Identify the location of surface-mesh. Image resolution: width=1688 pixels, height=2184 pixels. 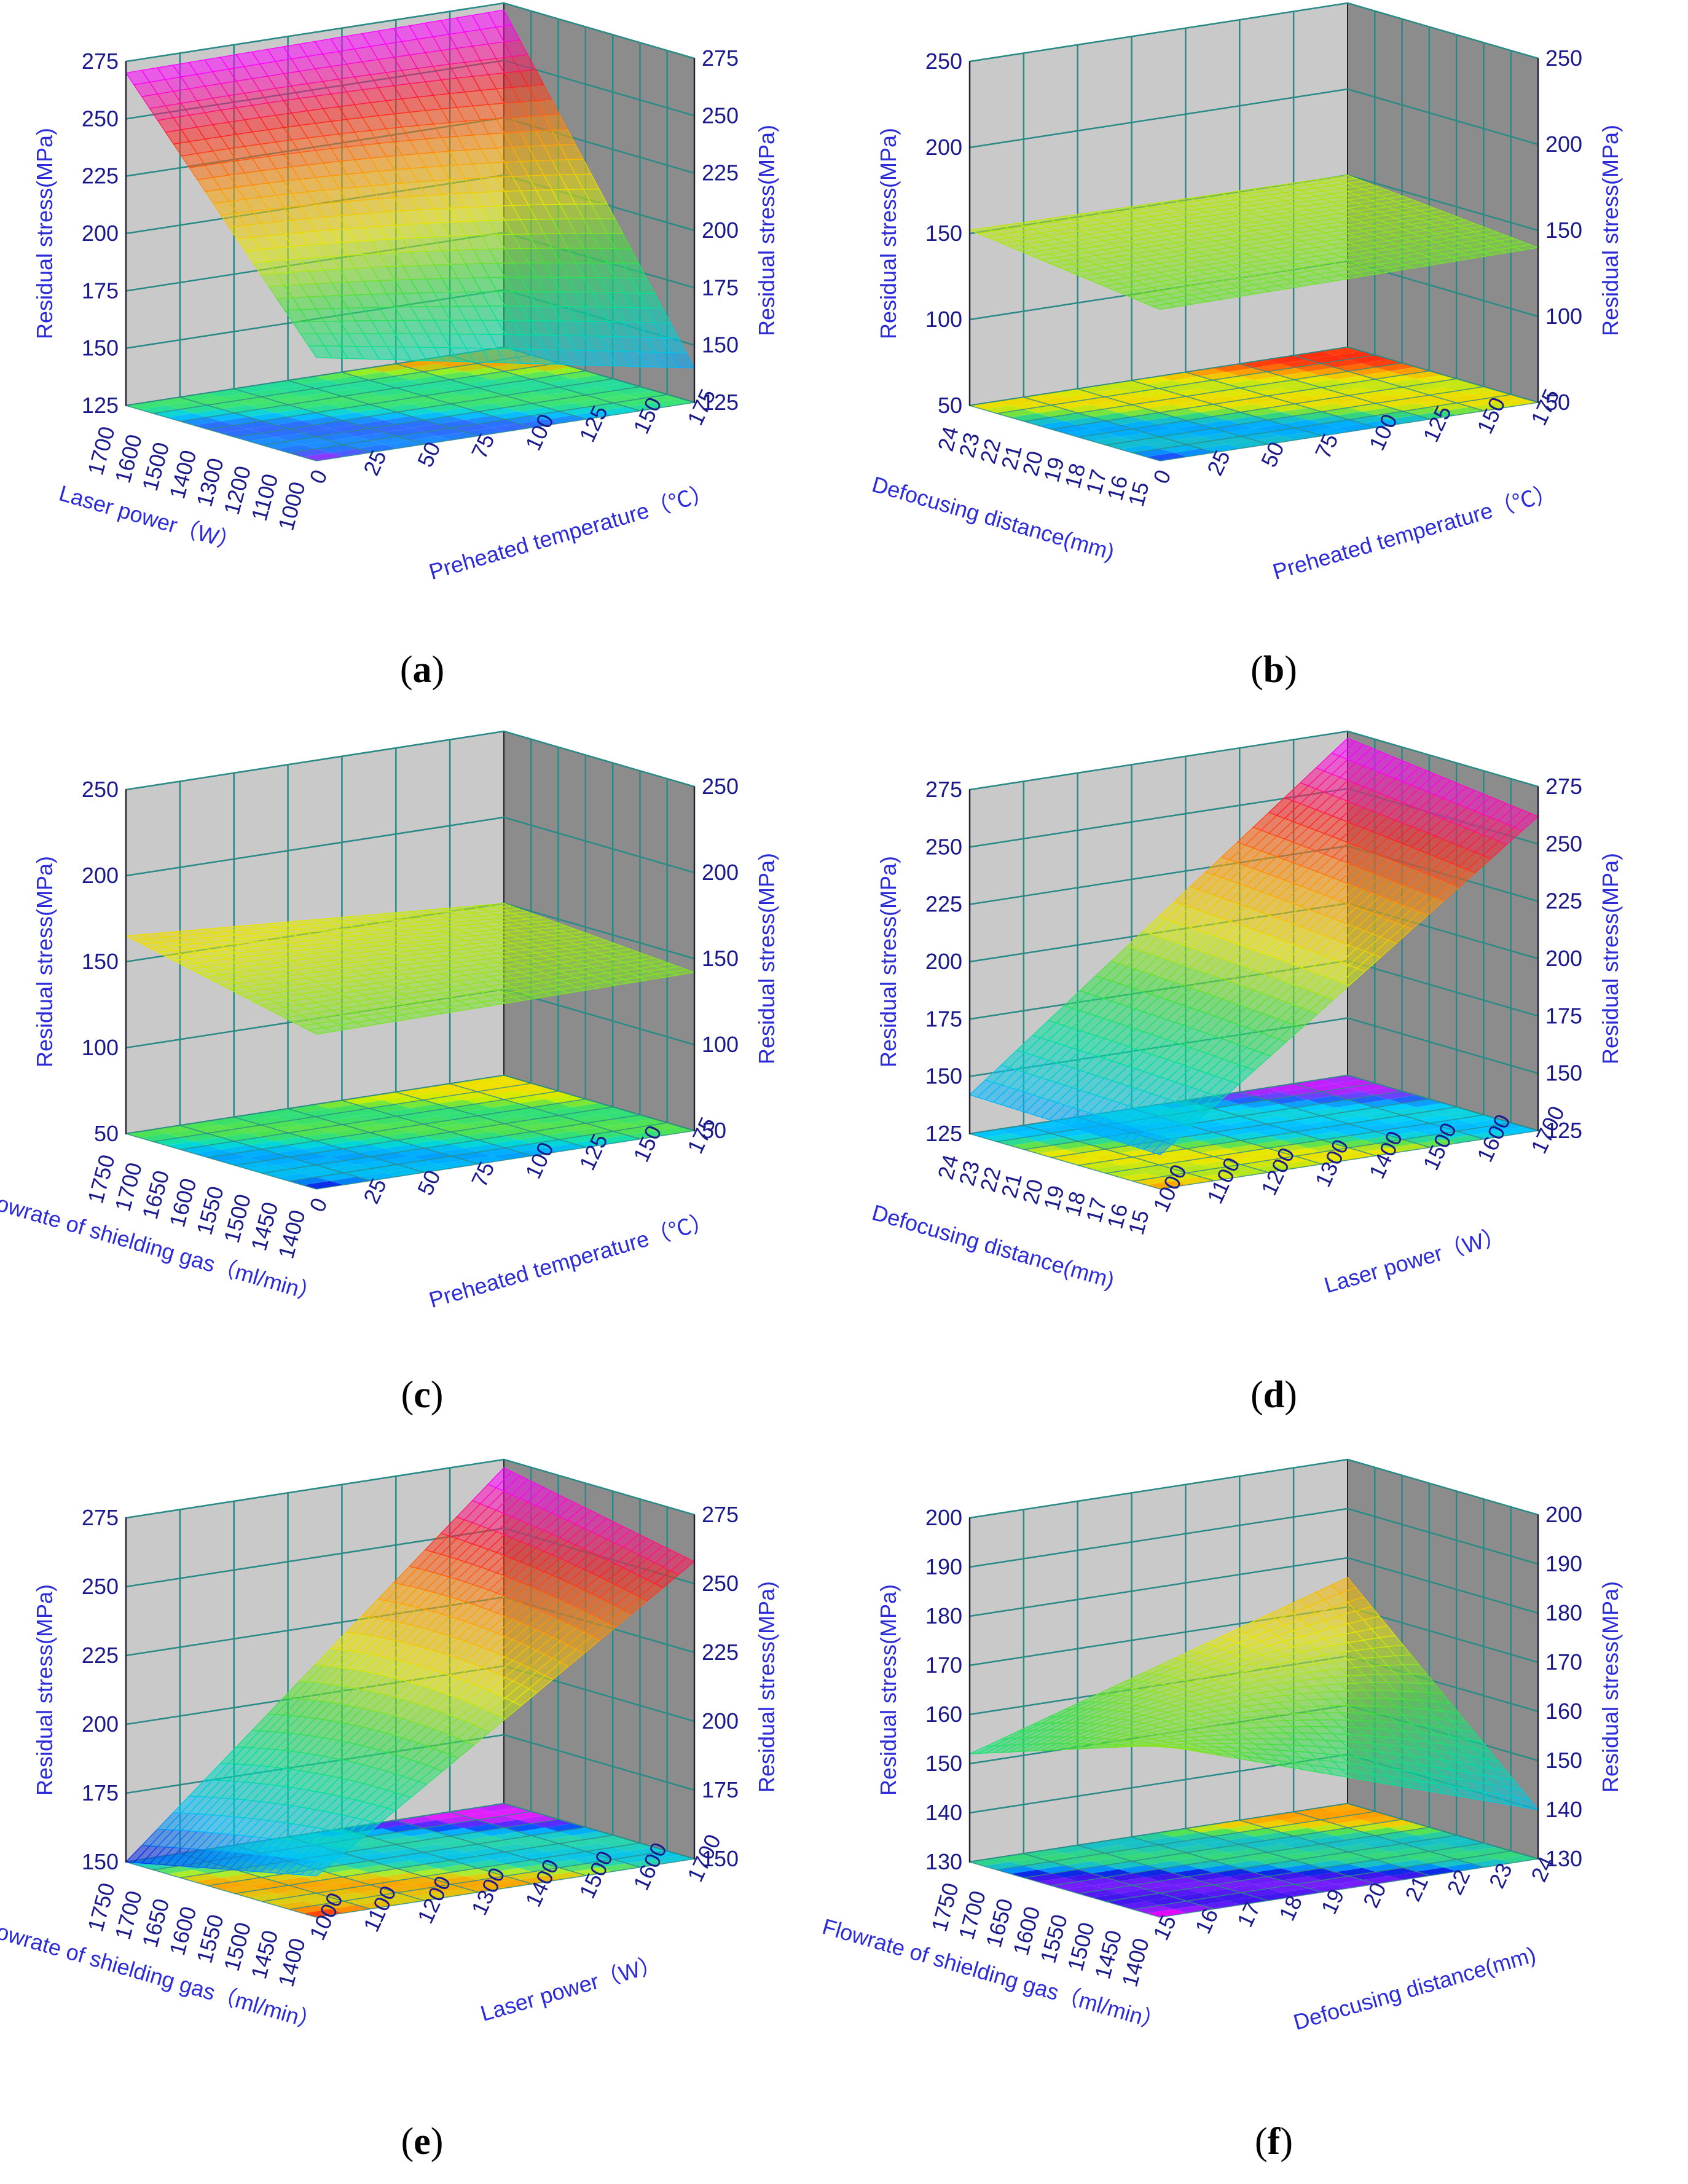
(1254, 1693).